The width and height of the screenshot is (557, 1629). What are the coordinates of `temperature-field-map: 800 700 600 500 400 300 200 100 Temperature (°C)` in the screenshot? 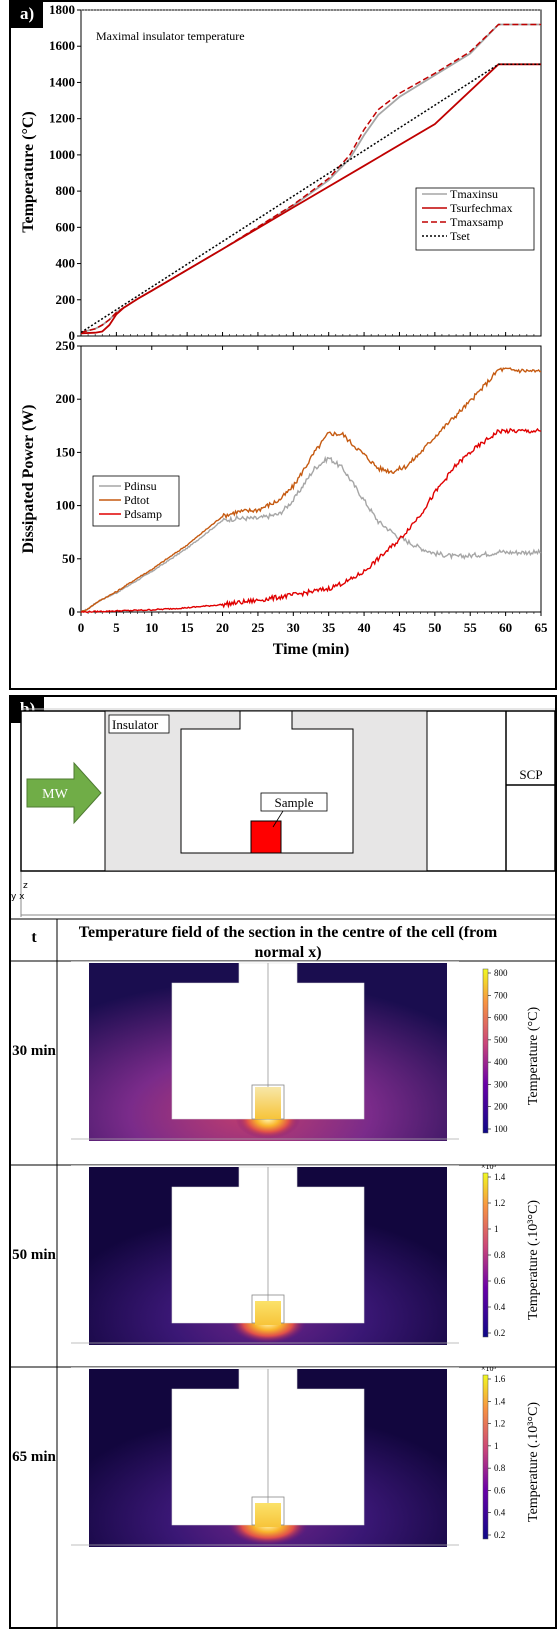 It's located at (306, 1051).